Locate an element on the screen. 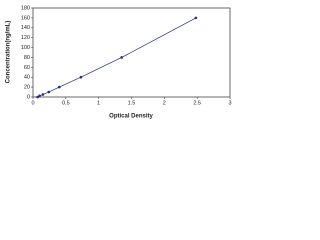 The image size is (320, 240). x-tick-label: 1 is located at coordinates (98, 103).